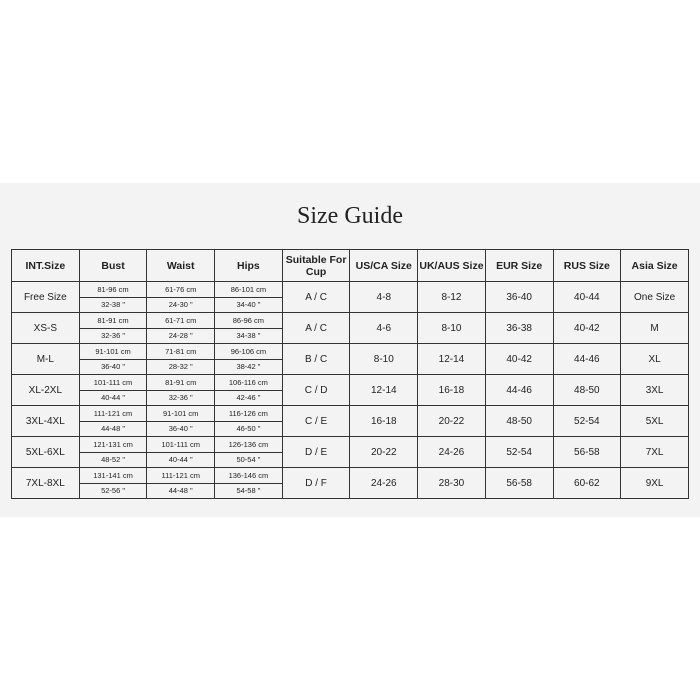 Image resolution: width=700 pixels, height=700 pixels. What do you see at coordinates (248, 289) in the screenshot?
I see `cell-hips-cm: 86-101 cm` at bounding box center [248, 289].